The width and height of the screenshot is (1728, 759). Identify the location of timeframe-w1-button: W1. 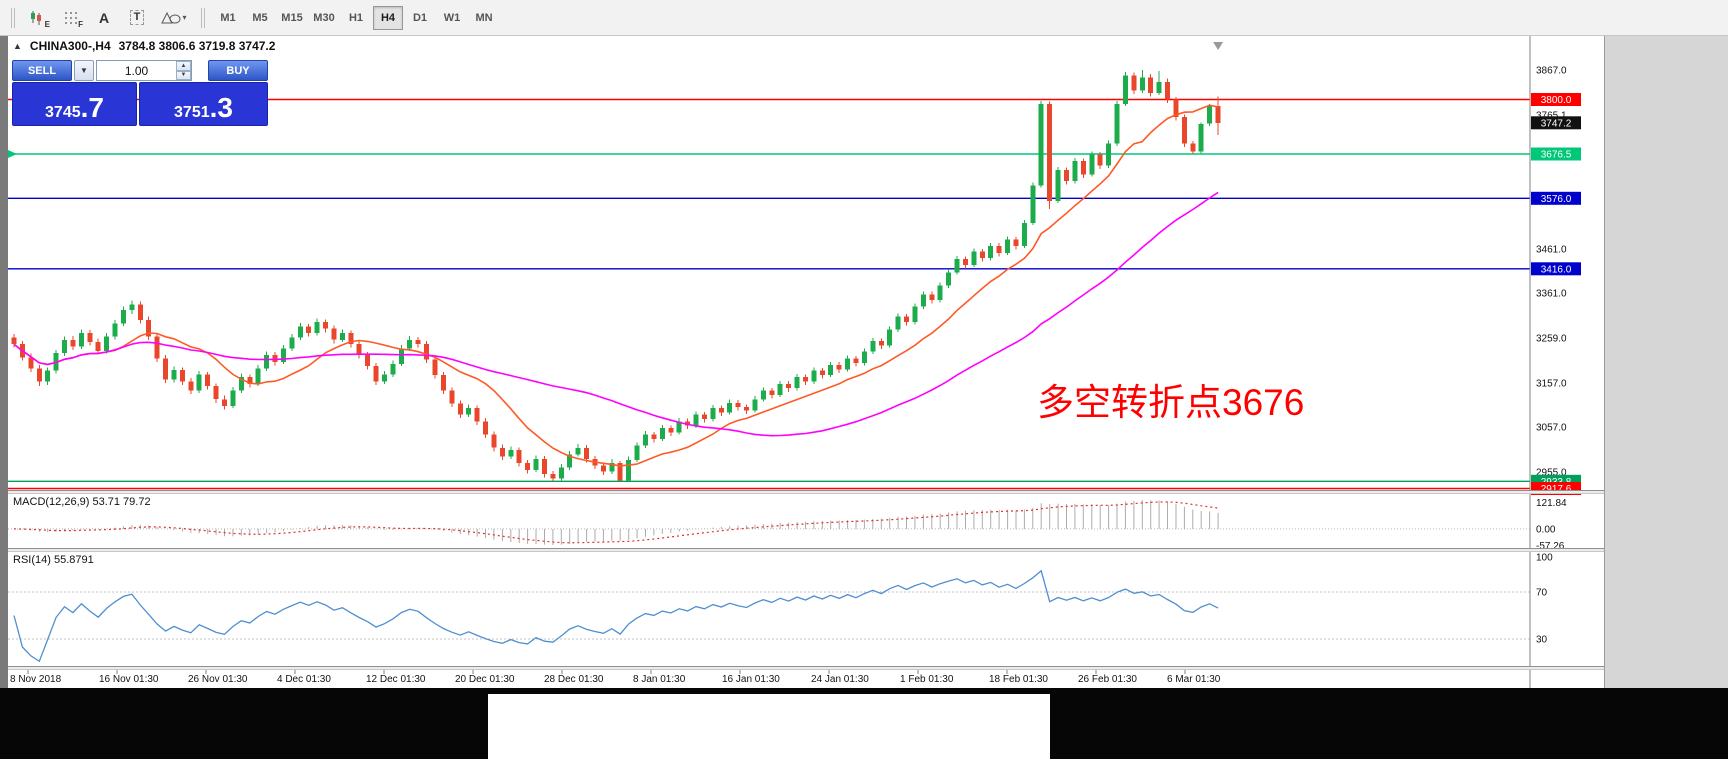
(452, 18).